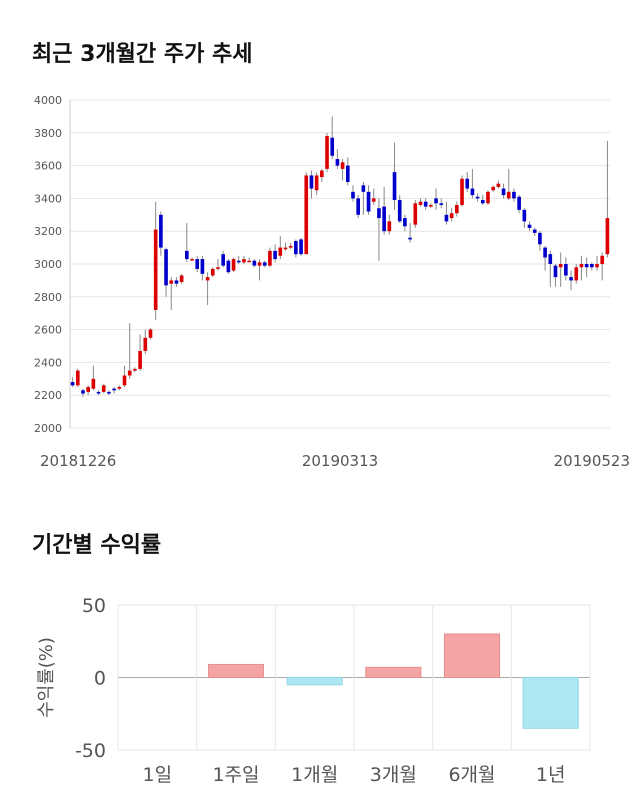 The width and height of the screenshot is (640, 810). Describe the element at coordinates (48, 264) in the screenshot. I see `y-tick-label: 3000` at that location.